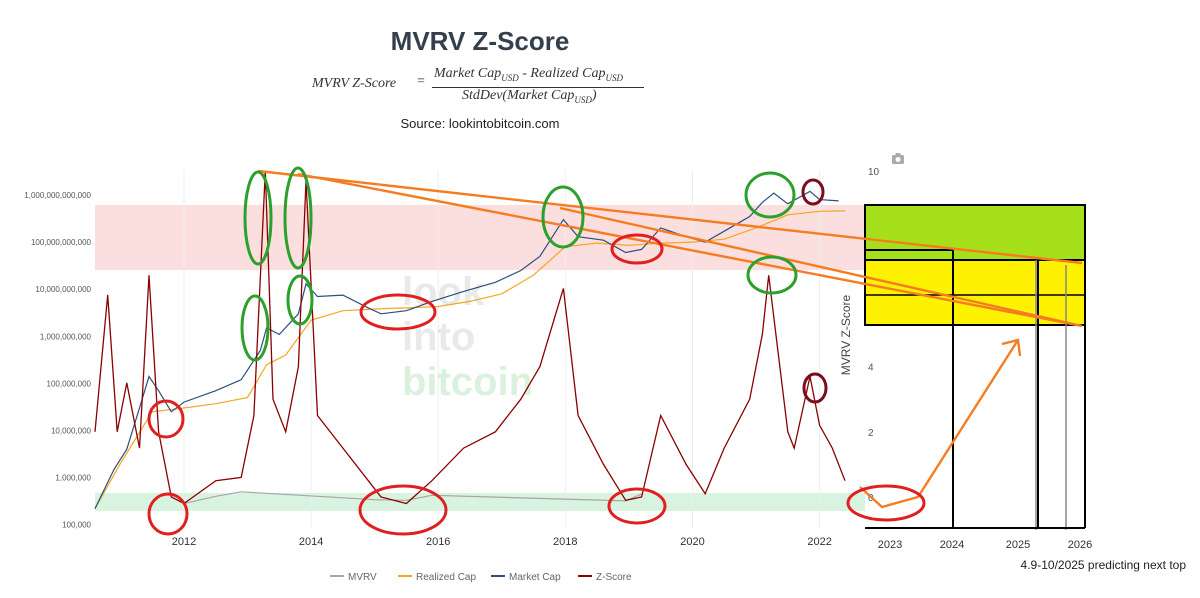 Image resolution: width=1200 pixels, height=598 pixels. What do you see at coordinates (403, 510) in the screenshot?
I see `red-circle-2015-bottom` at bounding box center [403, 510].